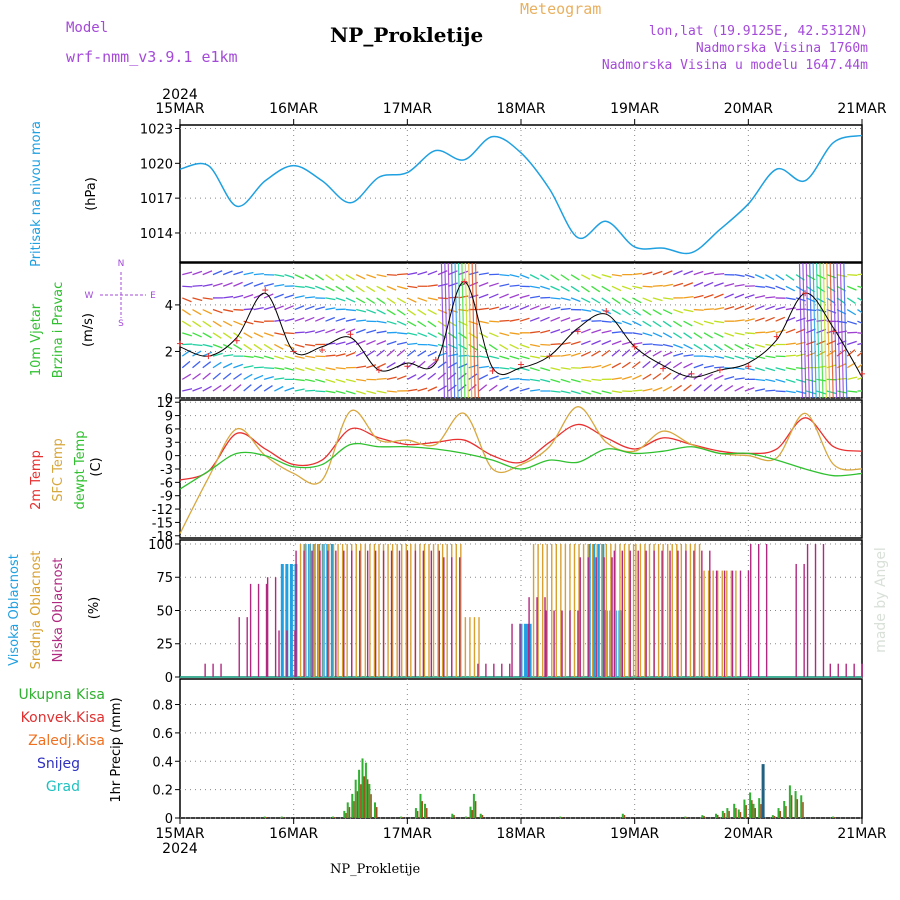 Image resolution: width=900 pixels, height=900 pixels. What do you see at coordinates (61, 695) in the screenshot?
I see `precip-legend-0: Ukupna Kisa` at bounding box center [61, 695].